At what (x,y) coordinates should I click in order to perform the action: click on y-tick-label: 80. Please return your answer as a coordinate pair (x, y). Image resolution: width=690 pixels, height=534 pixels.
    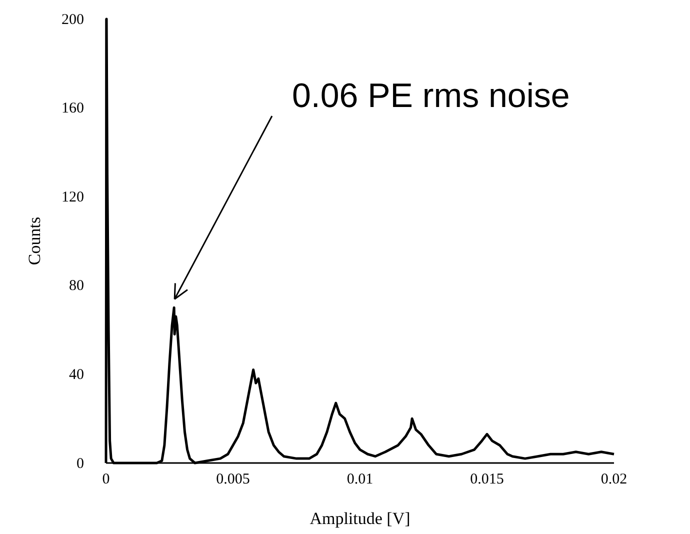
    Looking at the image, I should click on (76, 286).